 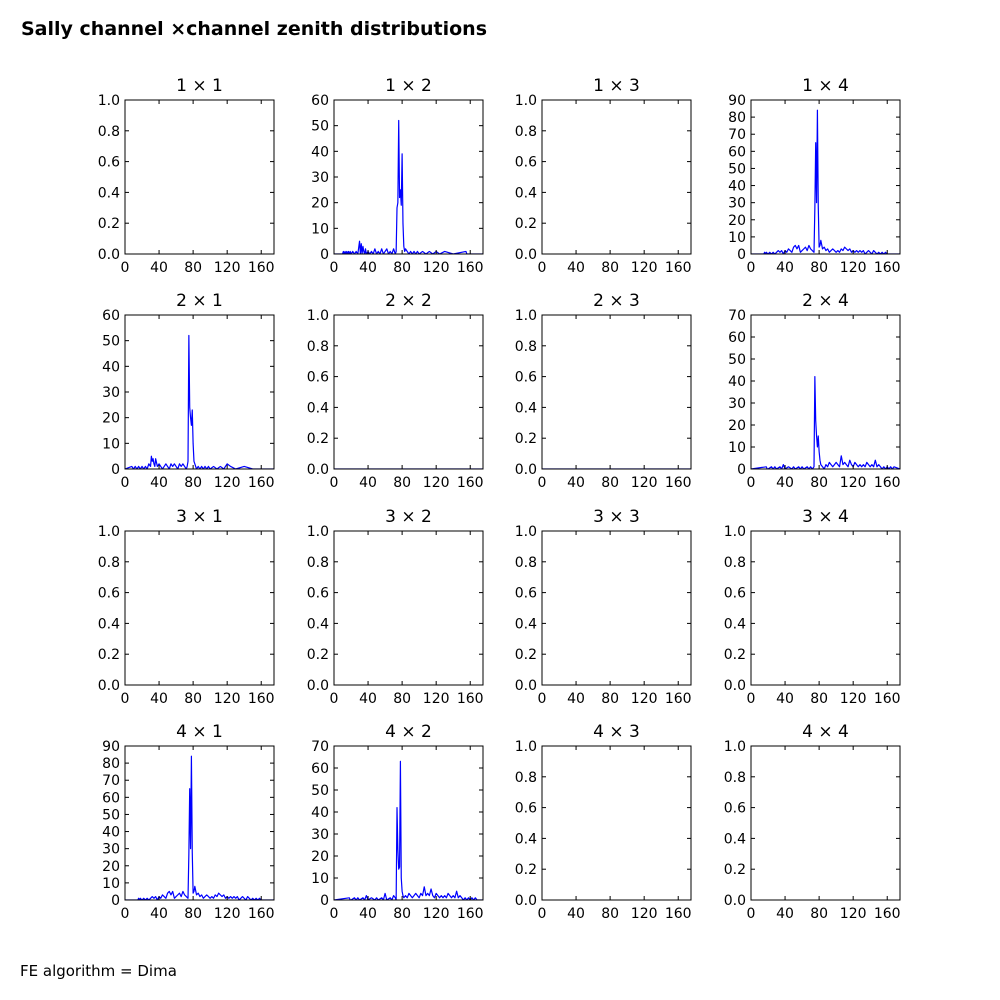 What do you see at coordinates (111, 850) in the screenshot?
I see `y-tick-label: 30` at bounding box center [111, 850].